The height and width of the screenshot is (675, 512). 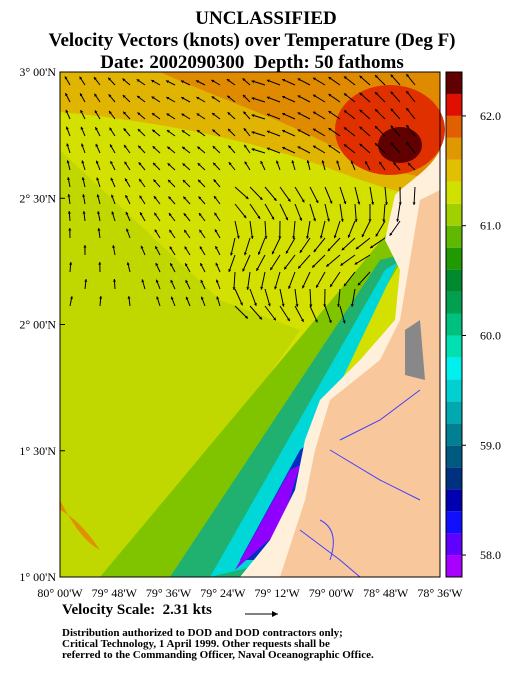 What do you see at coordinates (473, 324) in the screenshot?
I see `colorbar: 58.0 59.0 60.0 61.0 62.0` at bounding box center [473, 324].